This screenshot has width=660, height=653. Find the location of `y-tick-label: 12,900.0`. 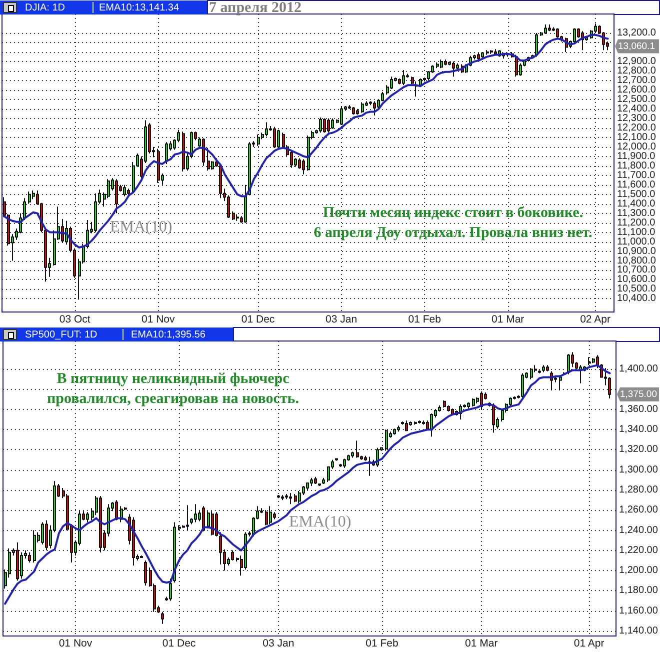

y-tick-label: 12,900.0 is located at coordinates (636, 61).